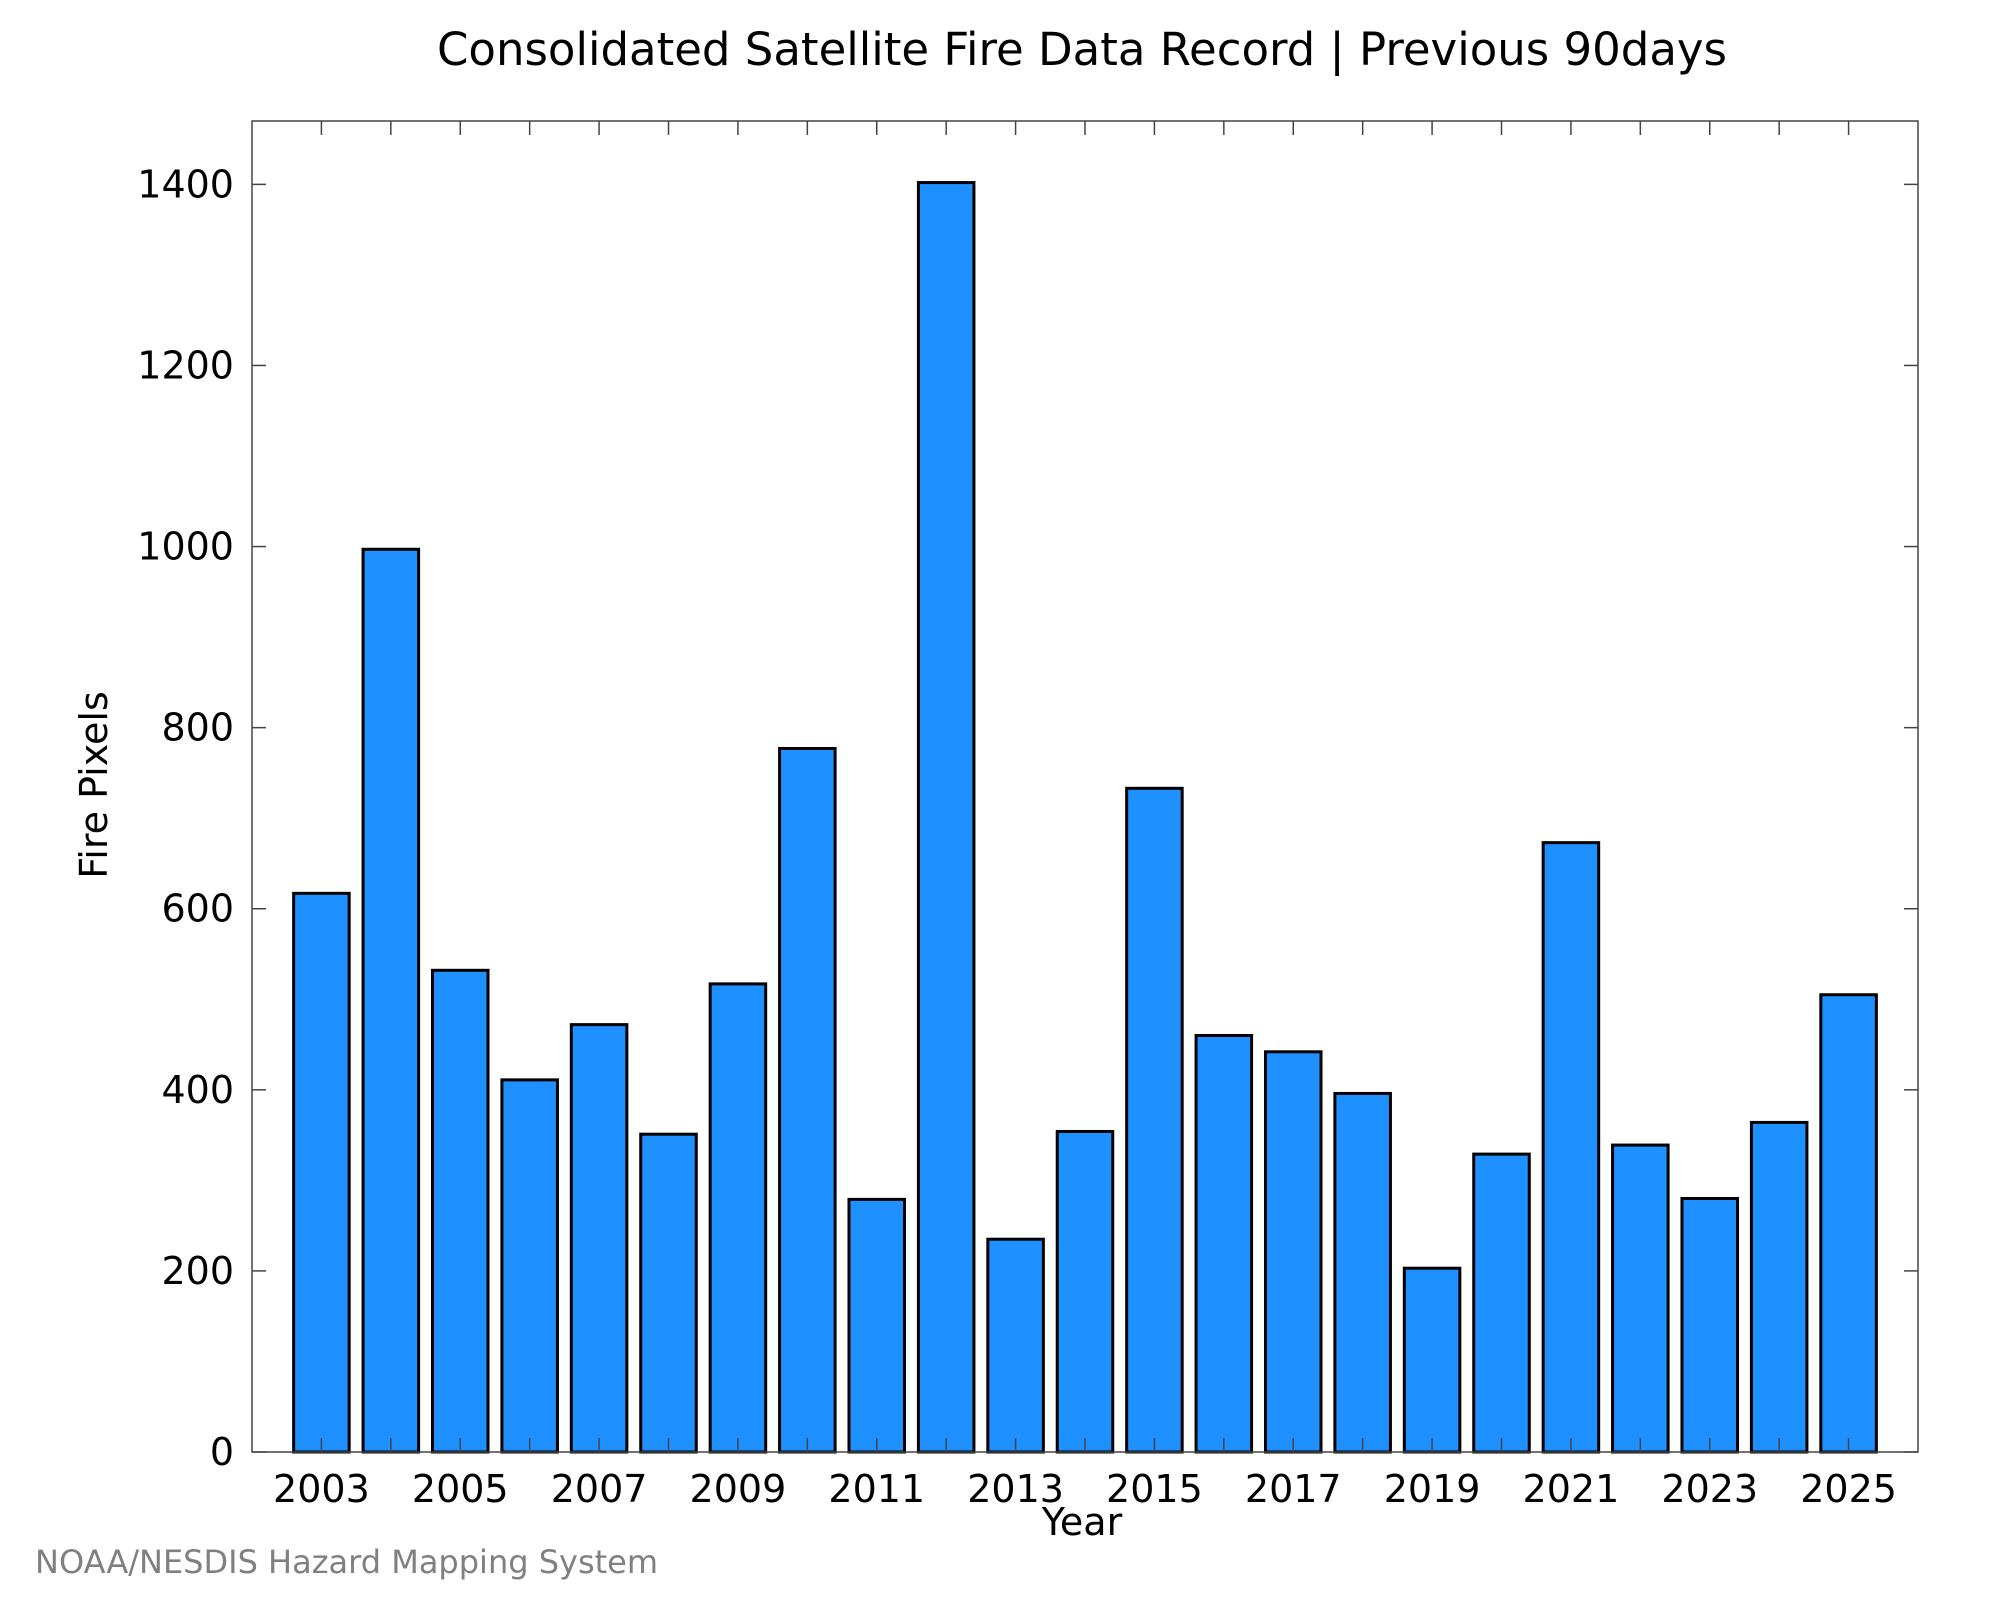 This screenshot has width=2000, height=1600. Describe the element at coordinates (876, 1489) in the screenshot. I see `x-tick-label: 2011` at that location.